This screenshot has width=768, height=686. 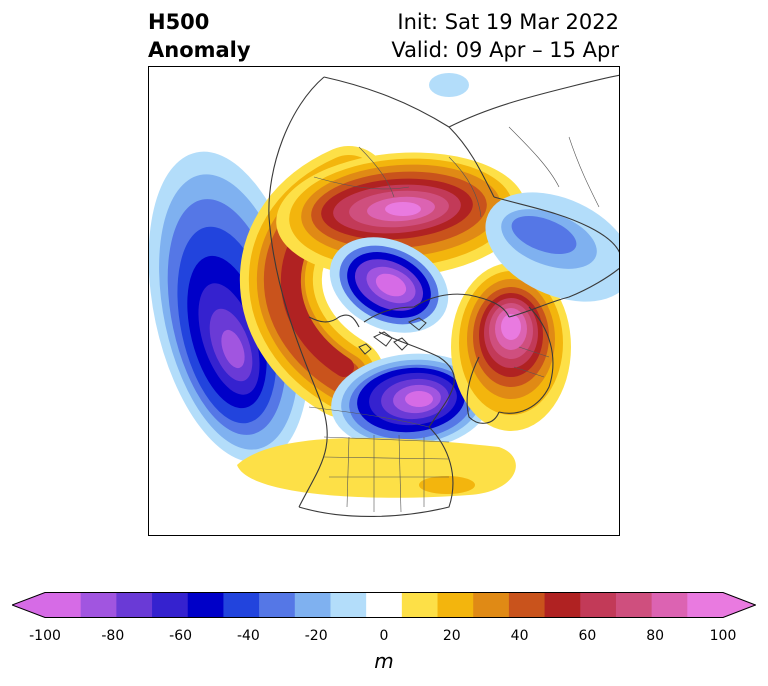 I want to click on map-title: H500 Anomaly, so click(x=199, y=36).